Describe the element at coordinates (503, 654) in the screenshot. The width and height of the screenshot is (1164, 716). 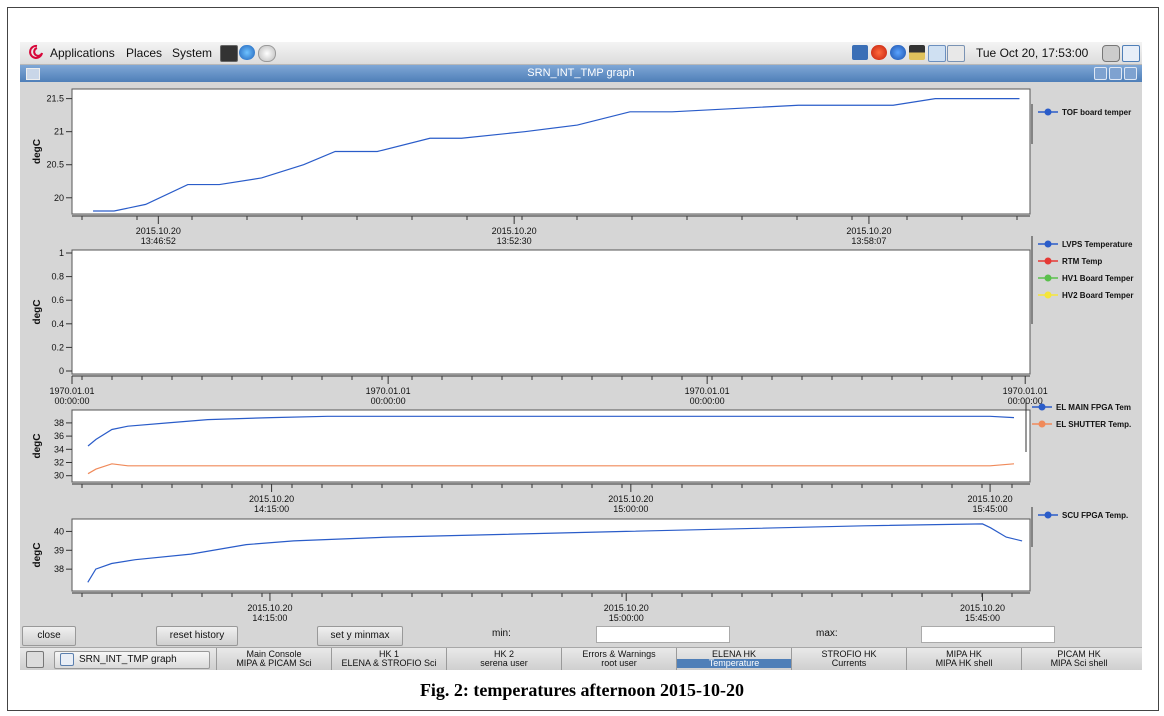
I see `workspace-name: HK 2` at that location.